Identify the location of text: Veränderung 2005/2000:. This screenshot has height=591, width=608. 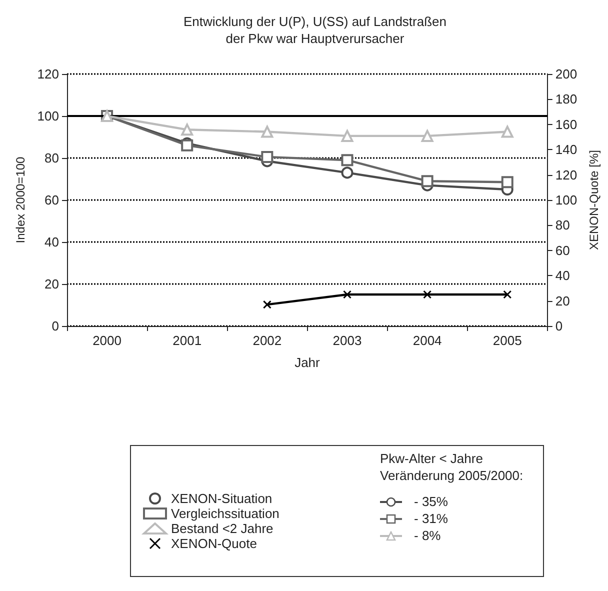
(452, 475).